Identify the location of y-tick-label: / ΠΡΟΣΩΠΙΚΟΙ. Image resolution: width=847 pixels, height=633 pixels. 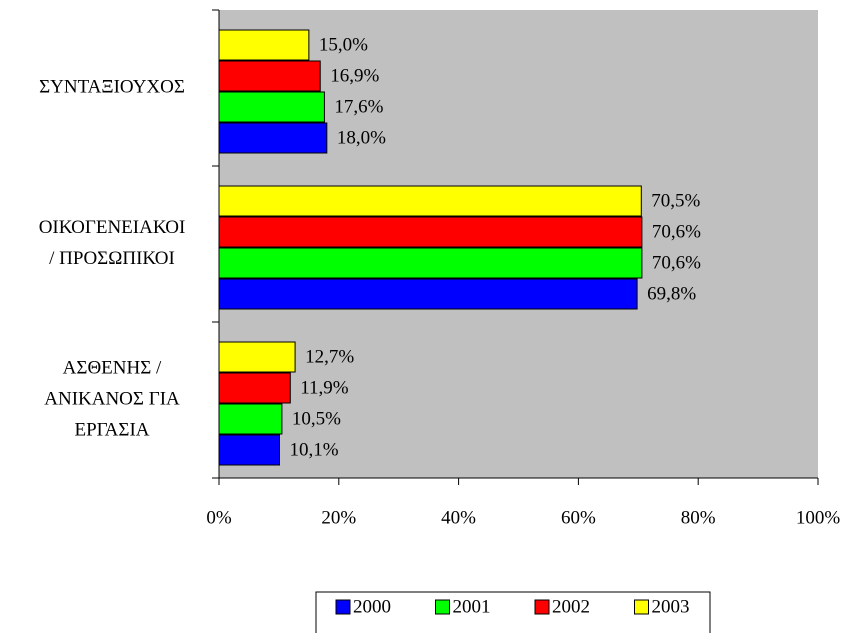
(112, 258).